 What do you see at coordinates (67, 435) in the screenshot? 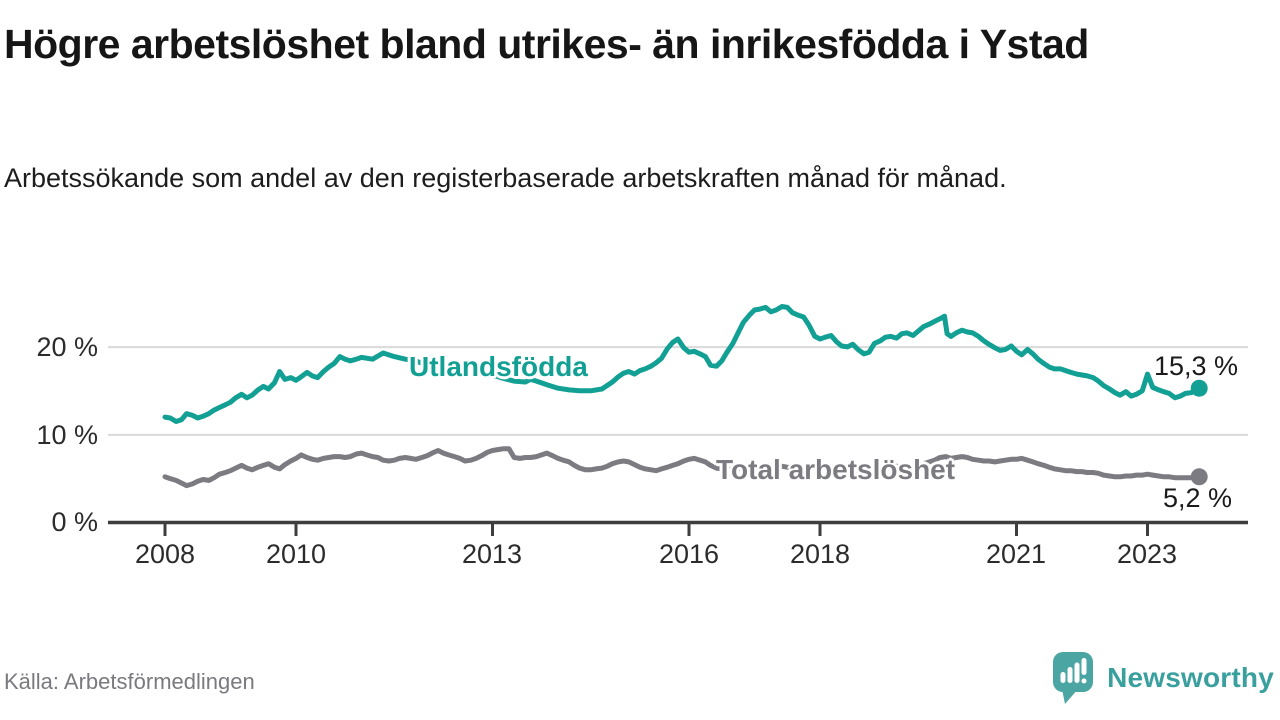
I see `y-tick-label: 10 %` at bounding box center [67, 435].